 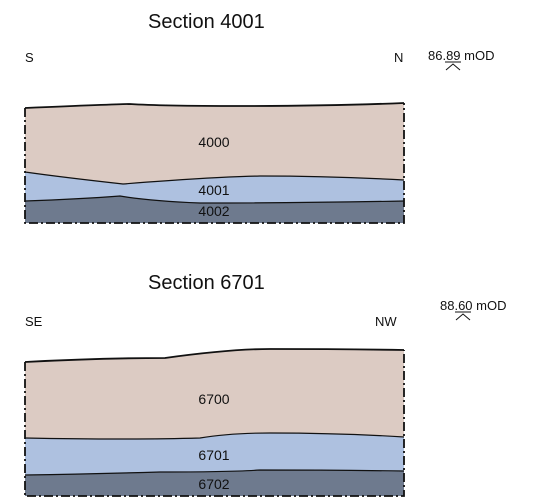 I want to click on svg-text: 86.89 mOD, so click(x=461, y=55).